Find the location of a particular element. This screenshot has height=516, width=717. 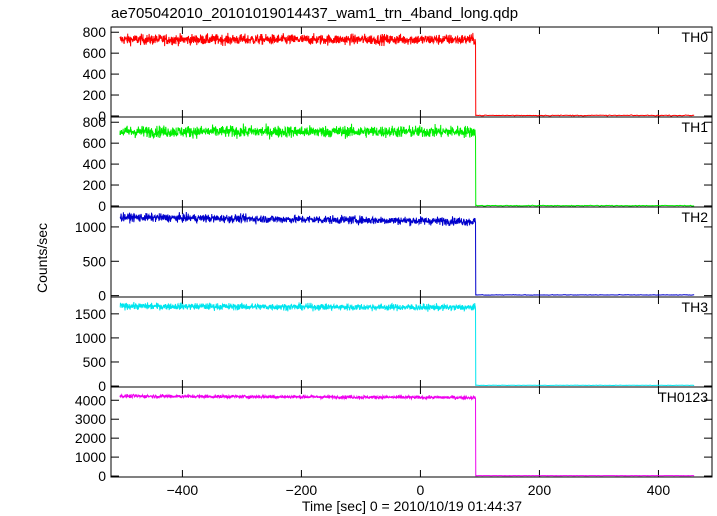

panel-label-th1: TH1 is located at coordinates (695, 127).